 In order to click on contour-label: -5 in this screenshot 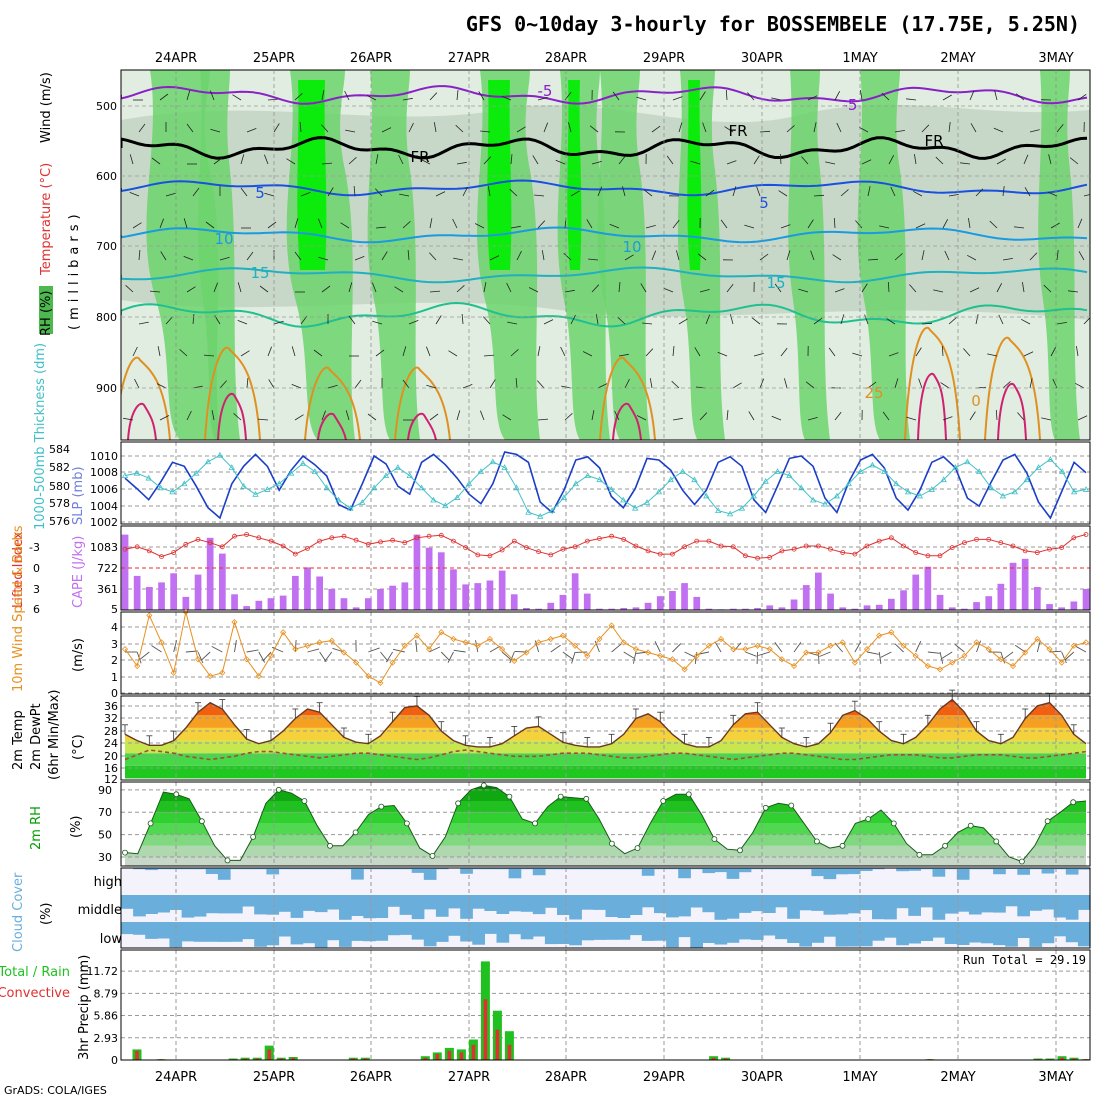, I will do `click(850, 105)`.